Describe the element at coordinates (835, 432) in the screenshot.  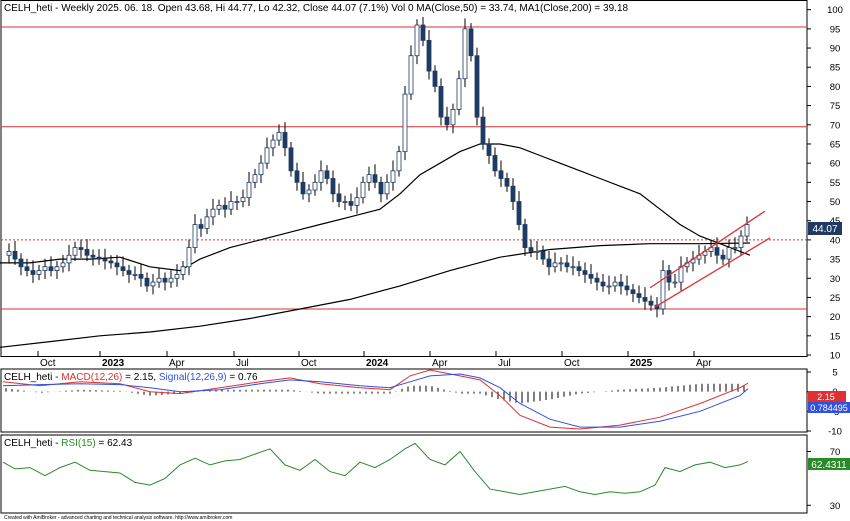
I see `macd-y-tick-label: -10` at that location.